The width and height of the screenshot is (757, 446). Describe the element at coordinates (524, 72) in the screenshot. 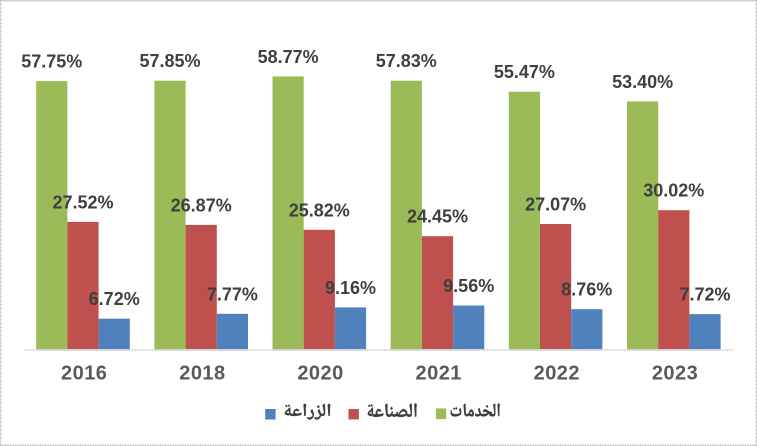

I see `svg-text: 55.47%` at that location.